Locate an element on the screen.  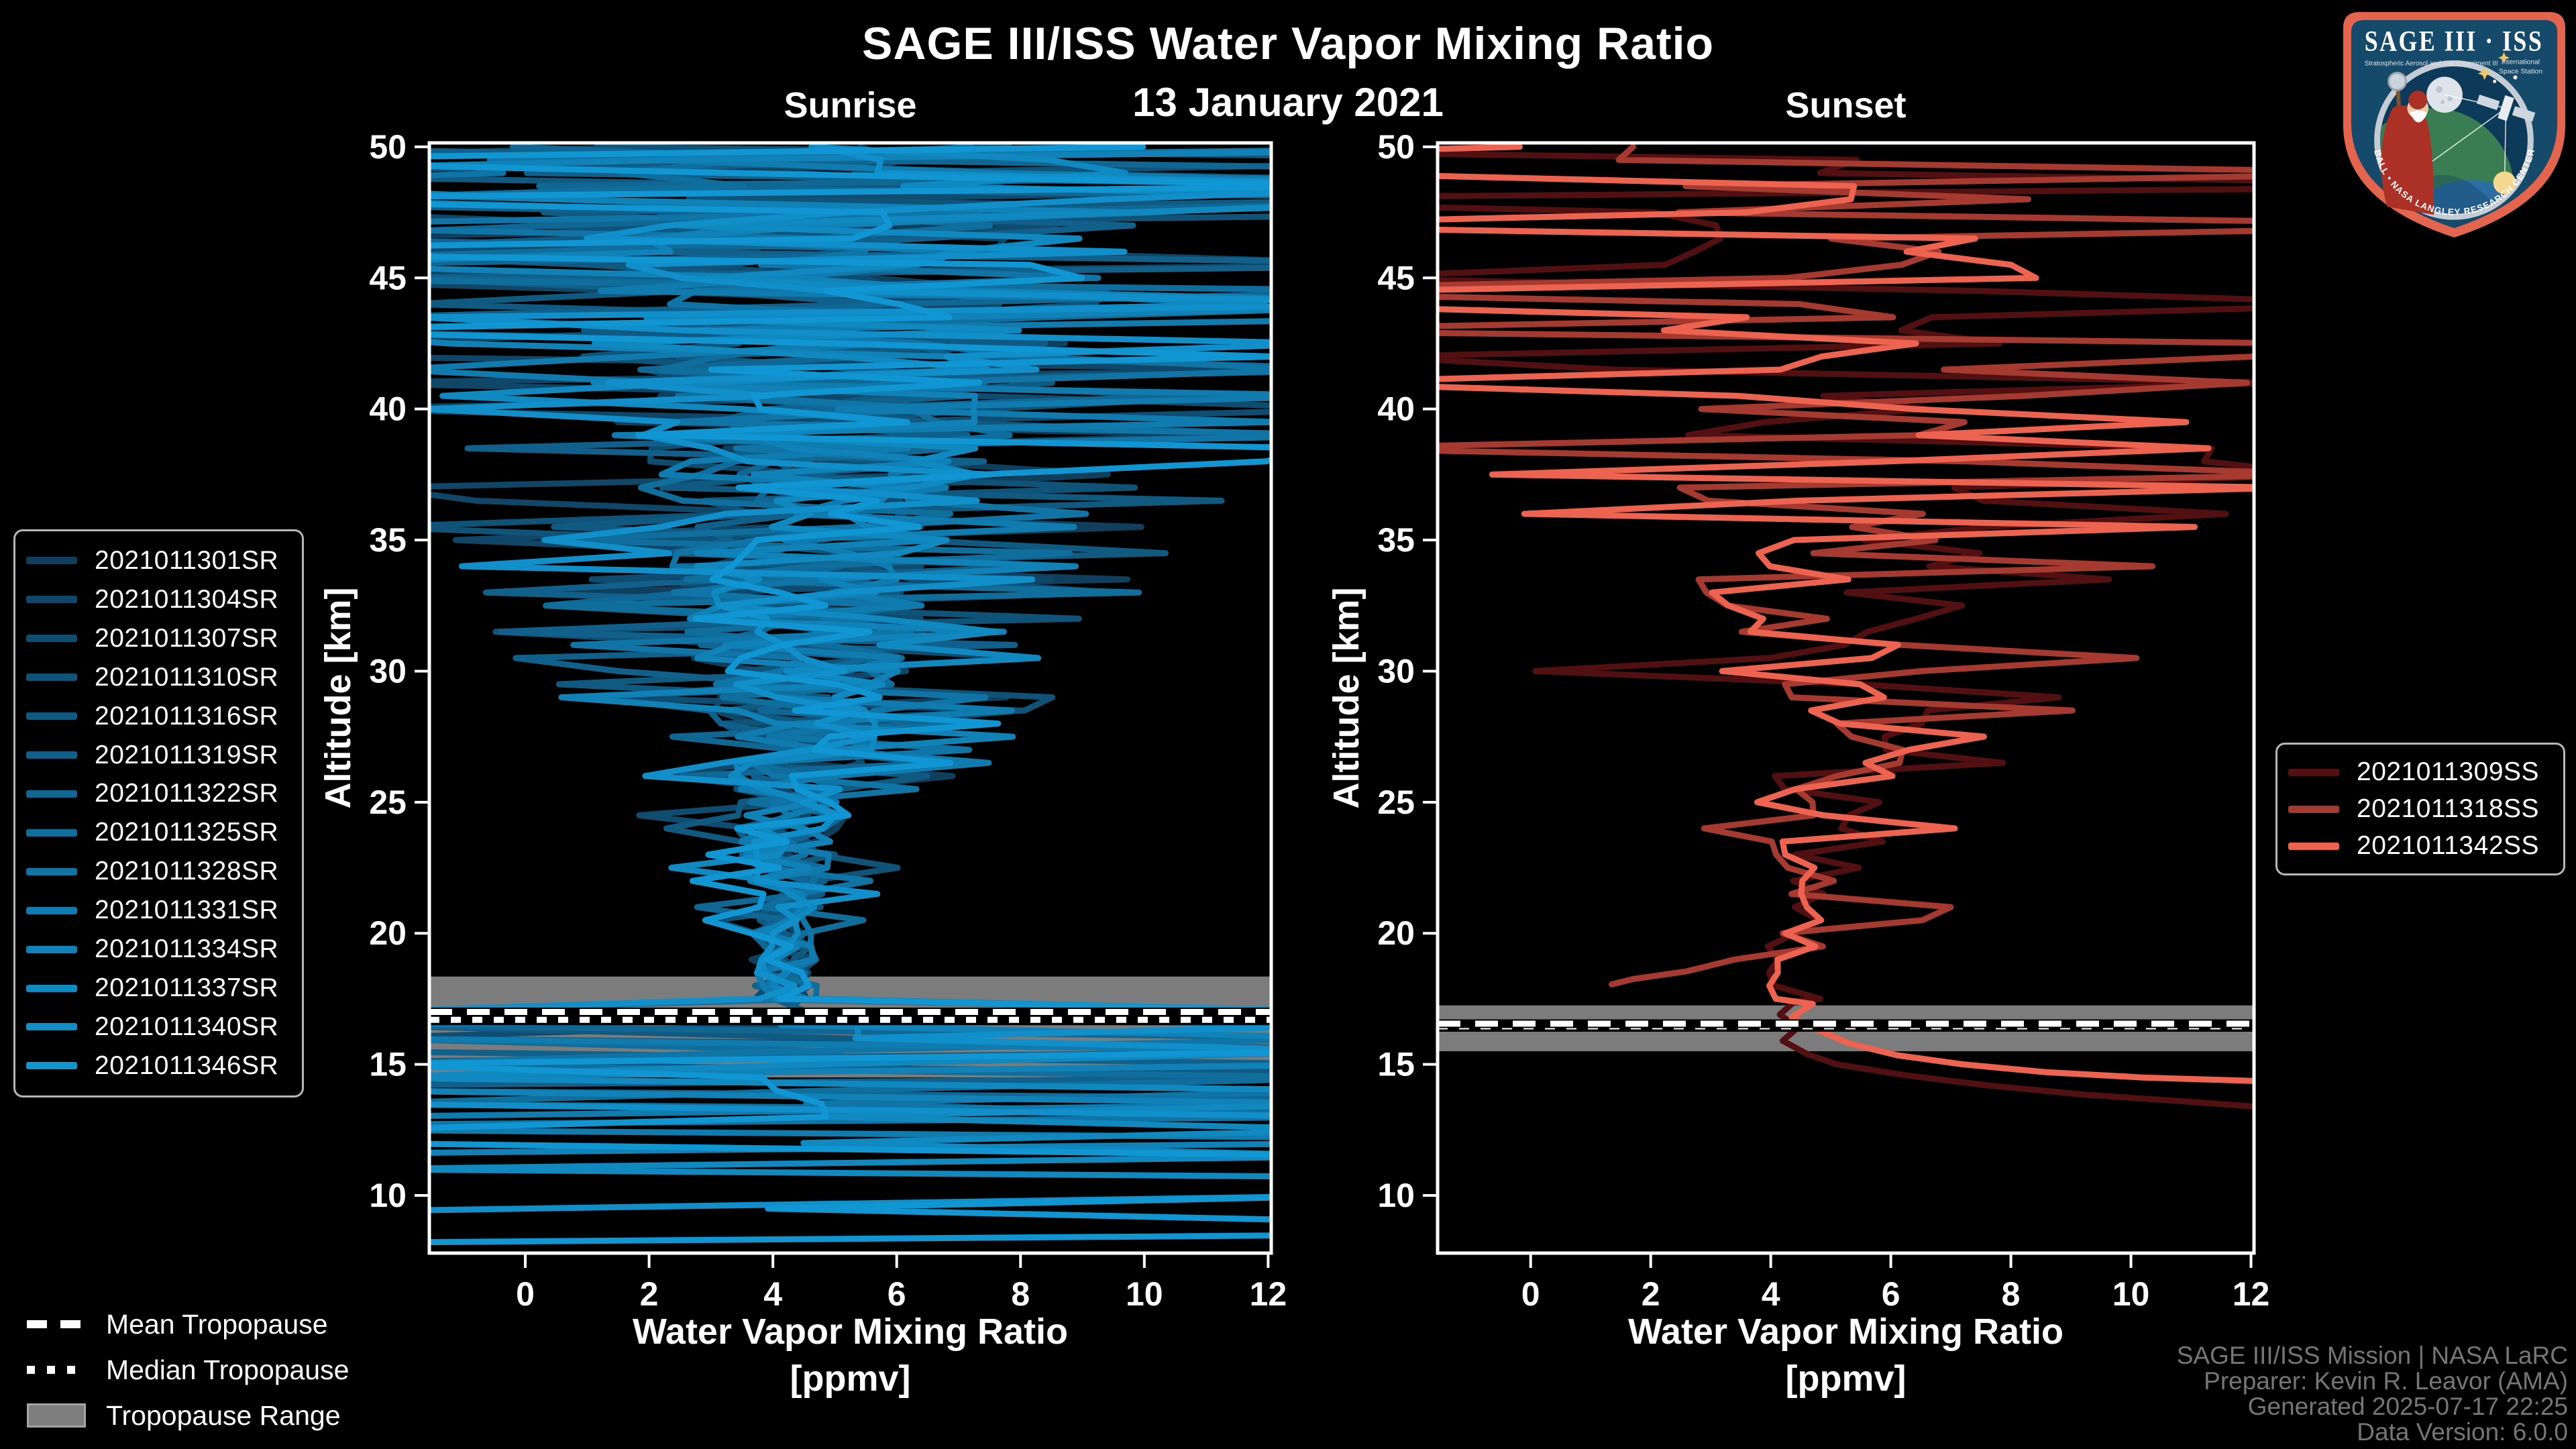
x-tick-label: 6 is located at coordinates (1891, 1294).